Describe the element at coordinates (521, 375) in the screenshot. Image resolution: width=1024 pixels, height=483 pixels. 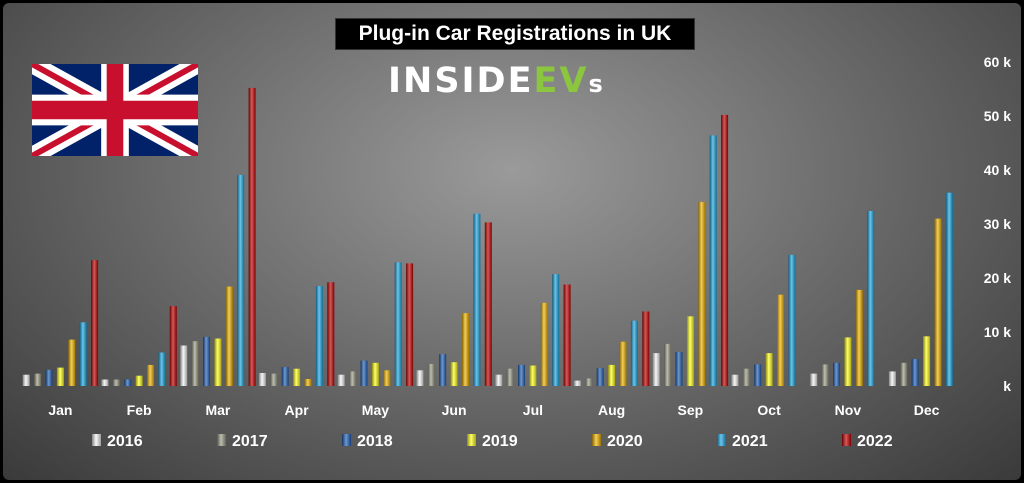
I see `bar-jul-2018` at that location.